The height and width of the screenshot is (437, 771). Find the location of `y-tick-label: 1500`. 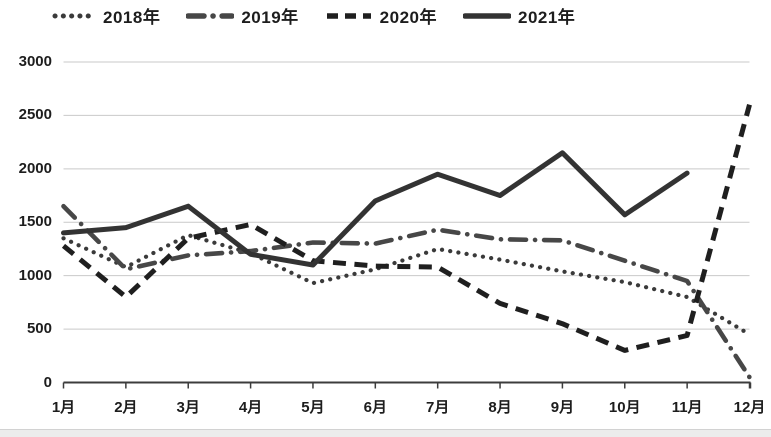

y-tick-label: 1500 is located at coordinates (35, 222).